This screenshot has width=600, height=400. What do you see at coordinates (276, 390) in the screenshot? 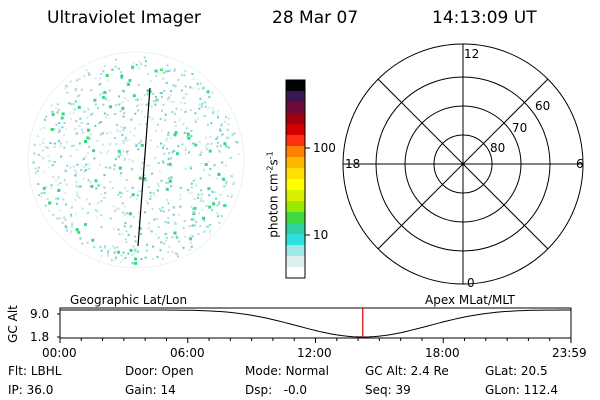
I see `footer-dsp: Dsp: -0.0` at bounding box center [276, 390].